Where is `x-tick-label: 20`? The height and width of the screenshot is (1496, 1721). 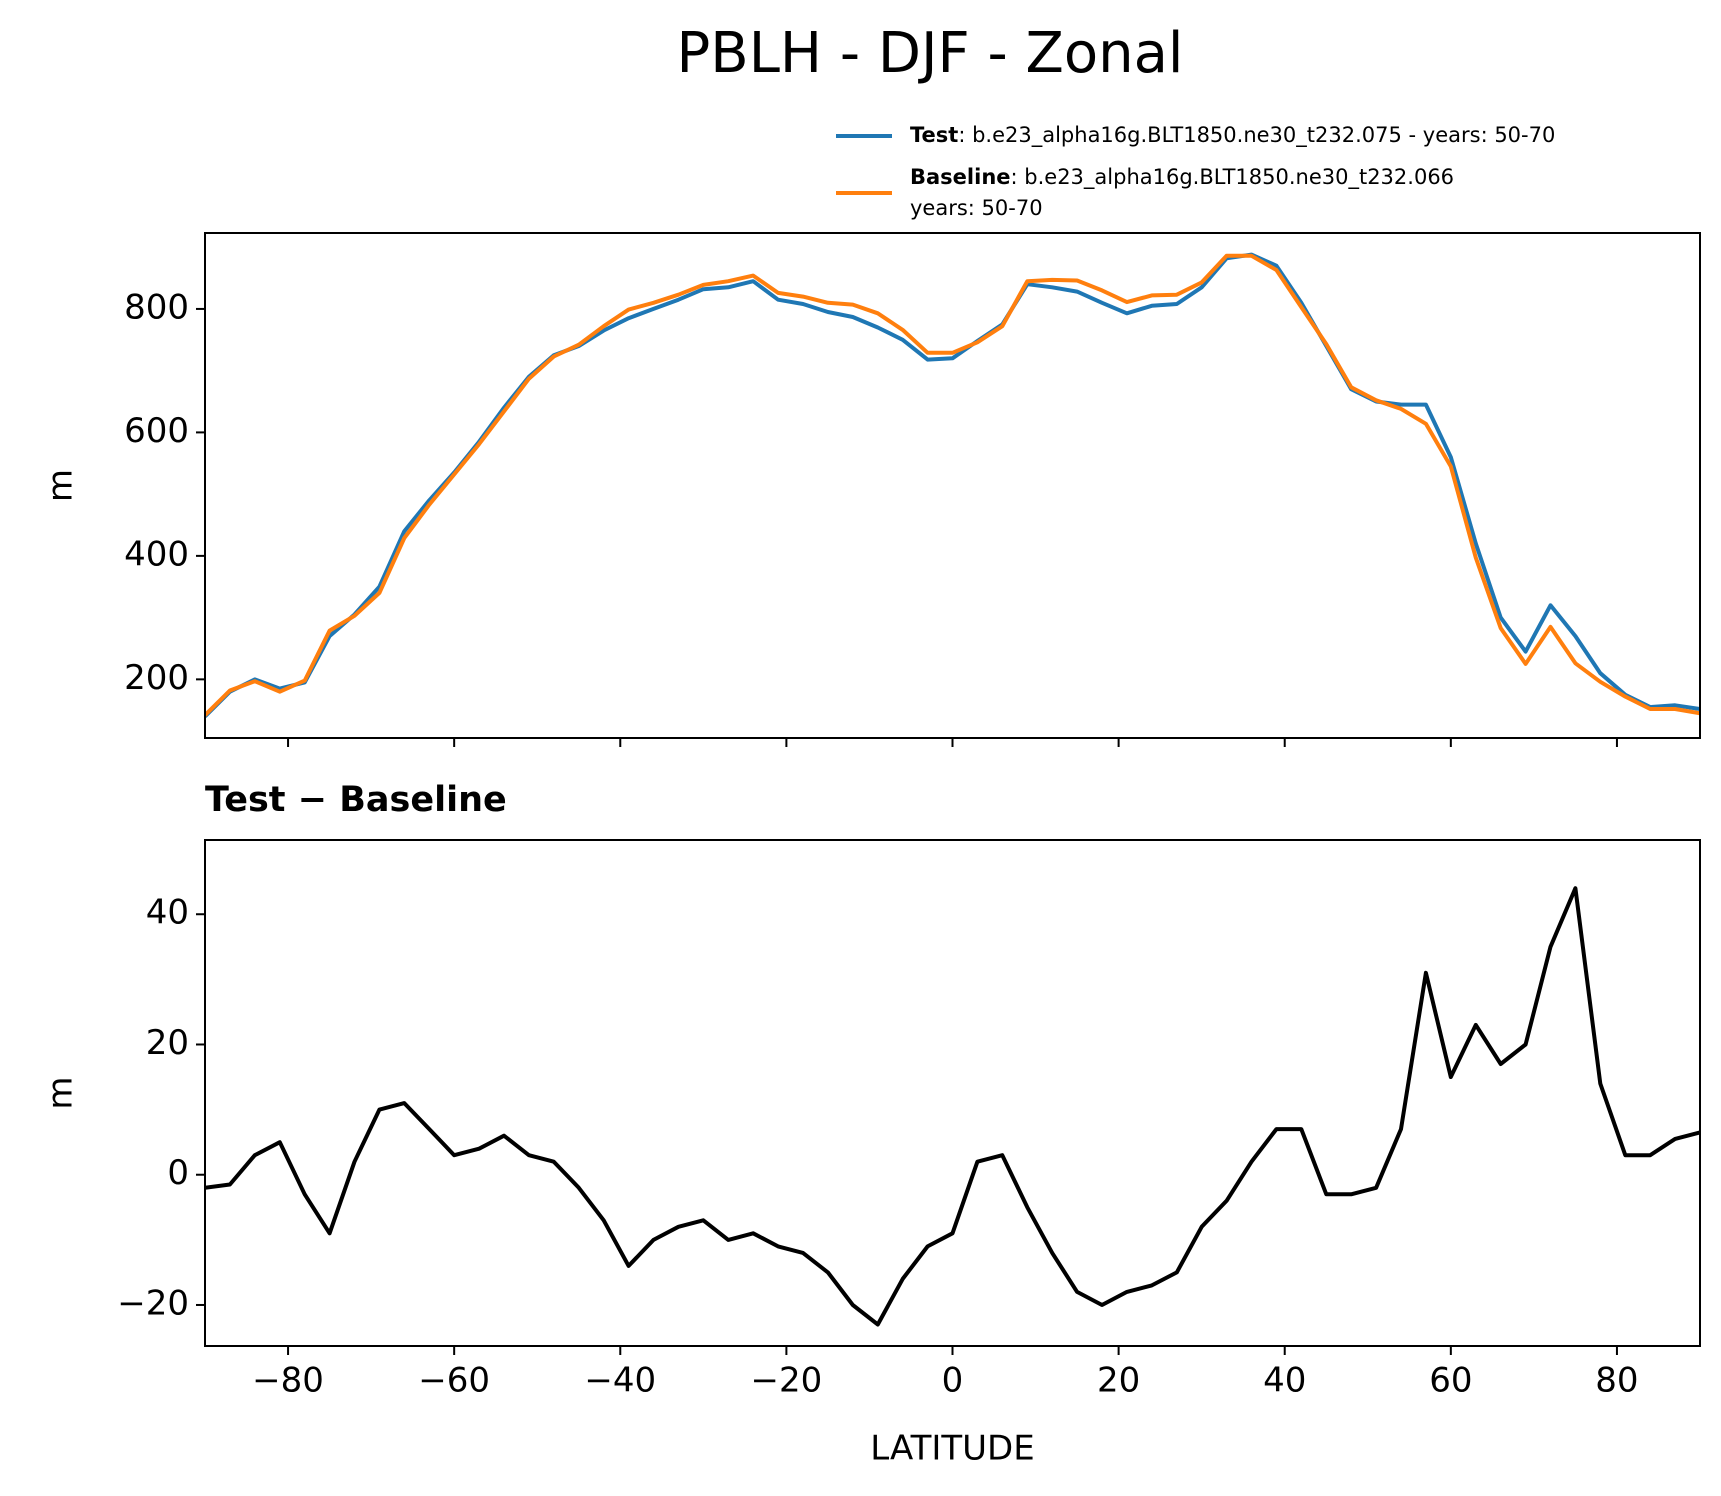 x-tick-label: 20 is located at coordinates (1118, 1381).